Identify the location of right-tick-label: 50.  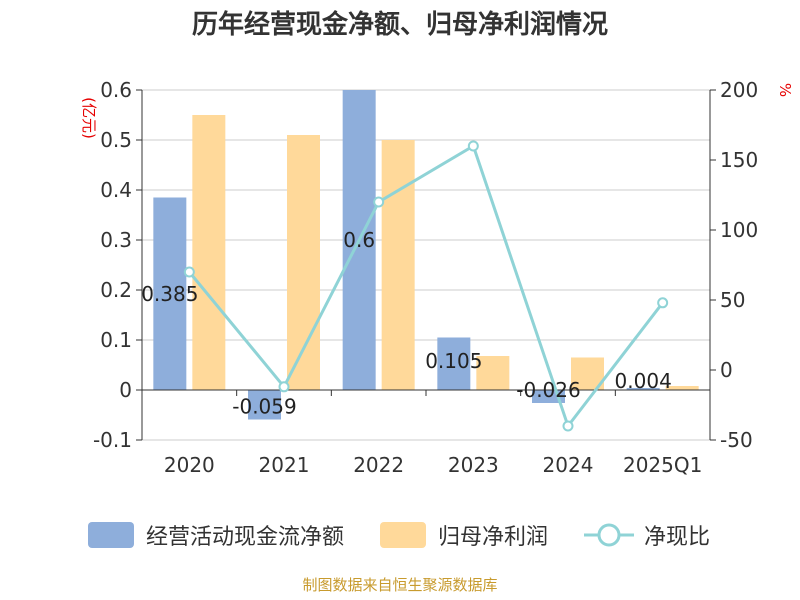
(732, 300).